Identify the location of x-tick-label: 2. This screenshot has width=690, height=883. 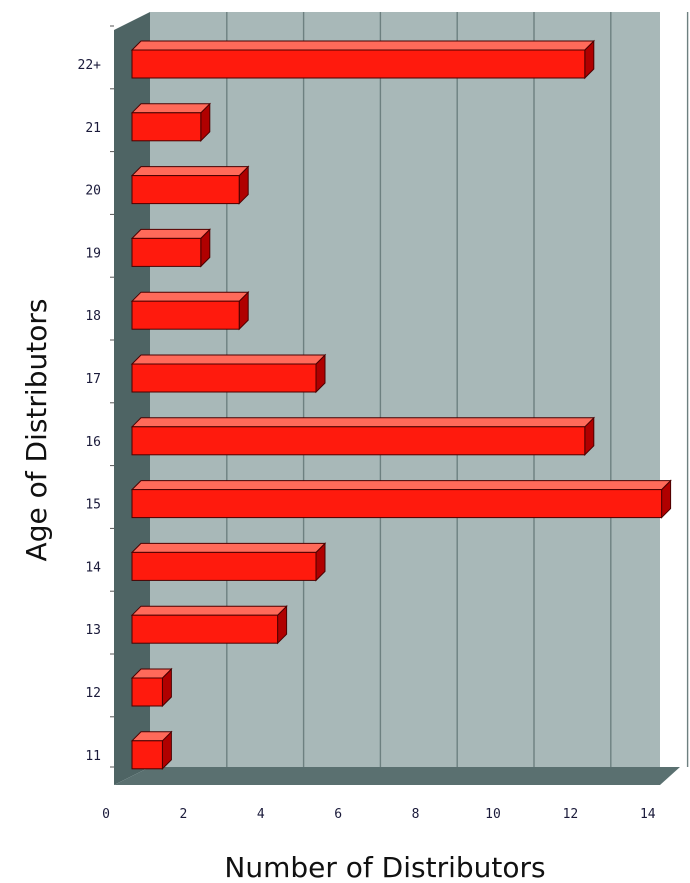
(183, 814).